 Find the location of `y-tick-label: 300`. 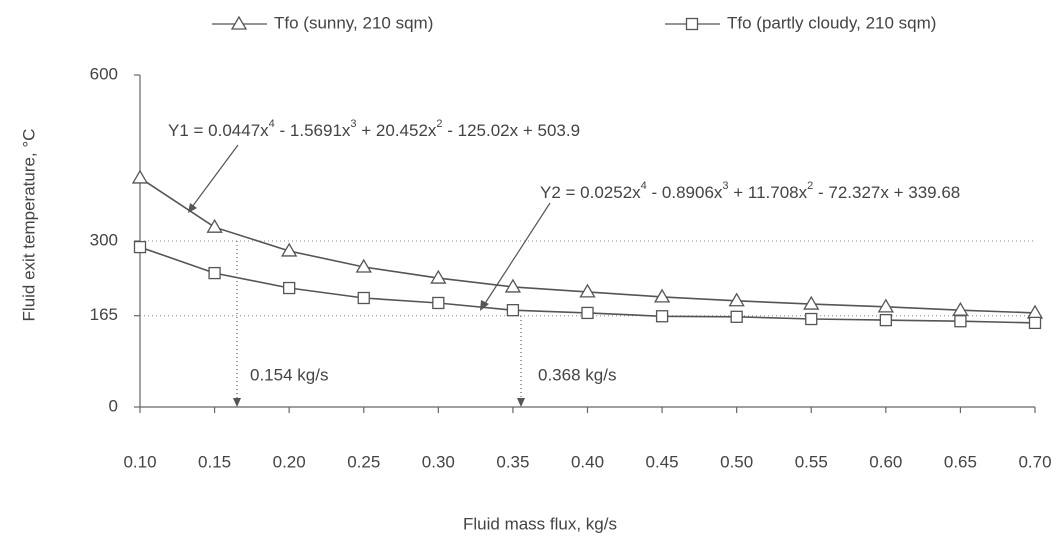

y-tick-label: 300 is located at coordinates (104, 239).